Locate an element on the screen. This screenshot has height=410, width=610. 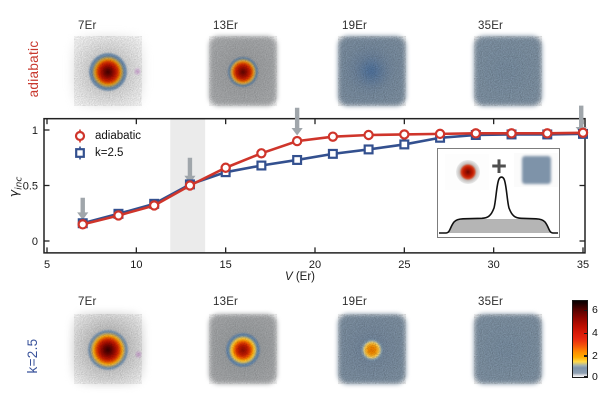
density-image-adiabatic-35er: 35Er is located at coordinates (508, 65).